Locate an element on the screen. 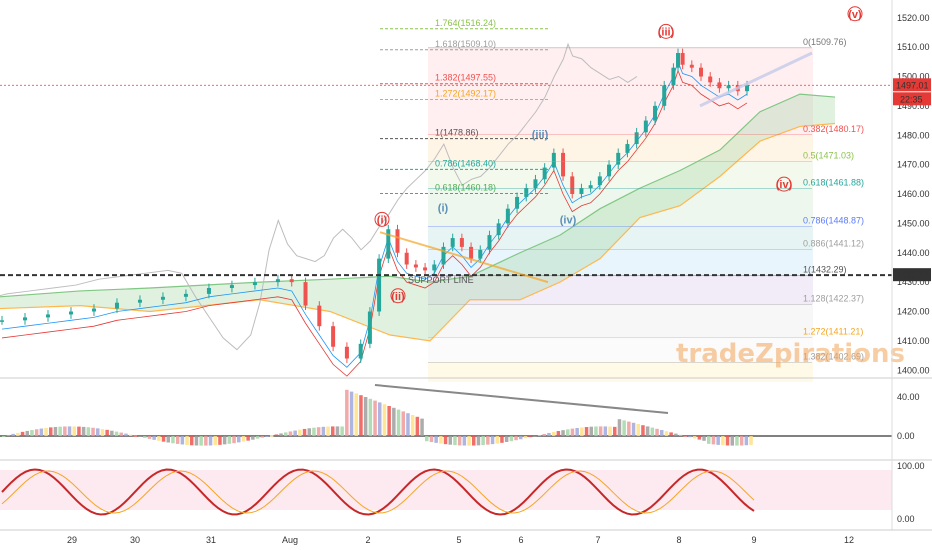  wave-label: (i) is located at coordinates (382, 220).